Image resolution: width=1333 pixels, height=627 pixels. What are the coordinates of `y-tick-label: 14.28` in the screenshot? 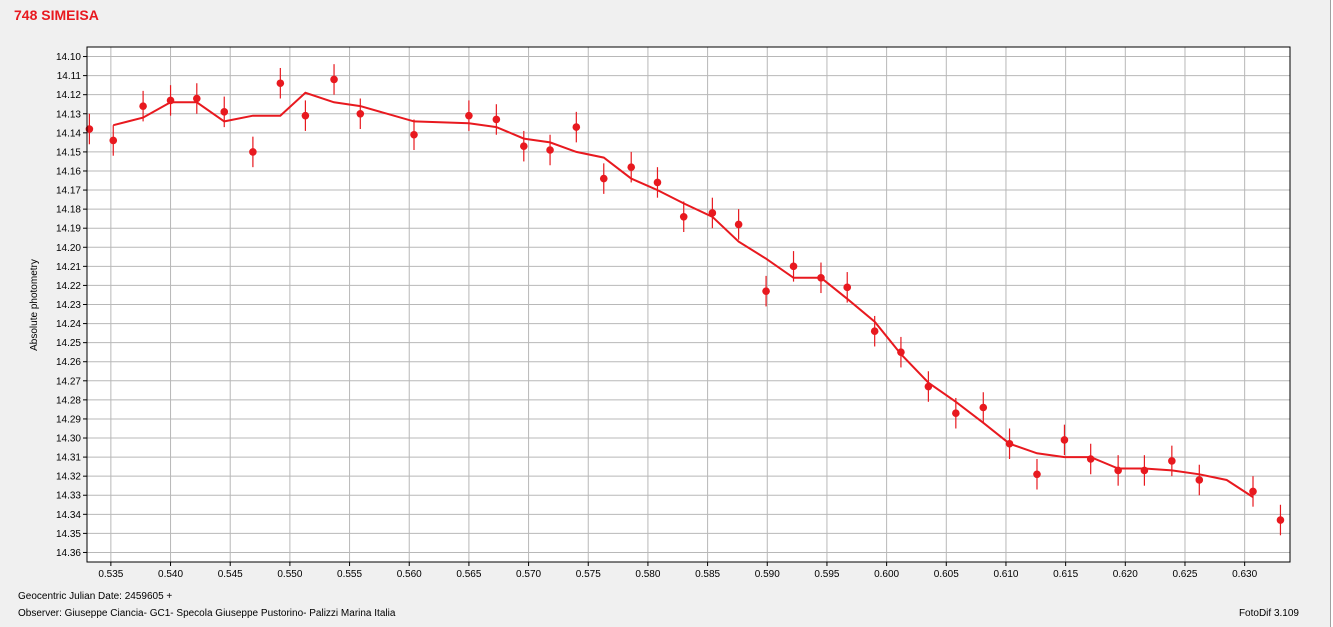 It's located at (68, 400).